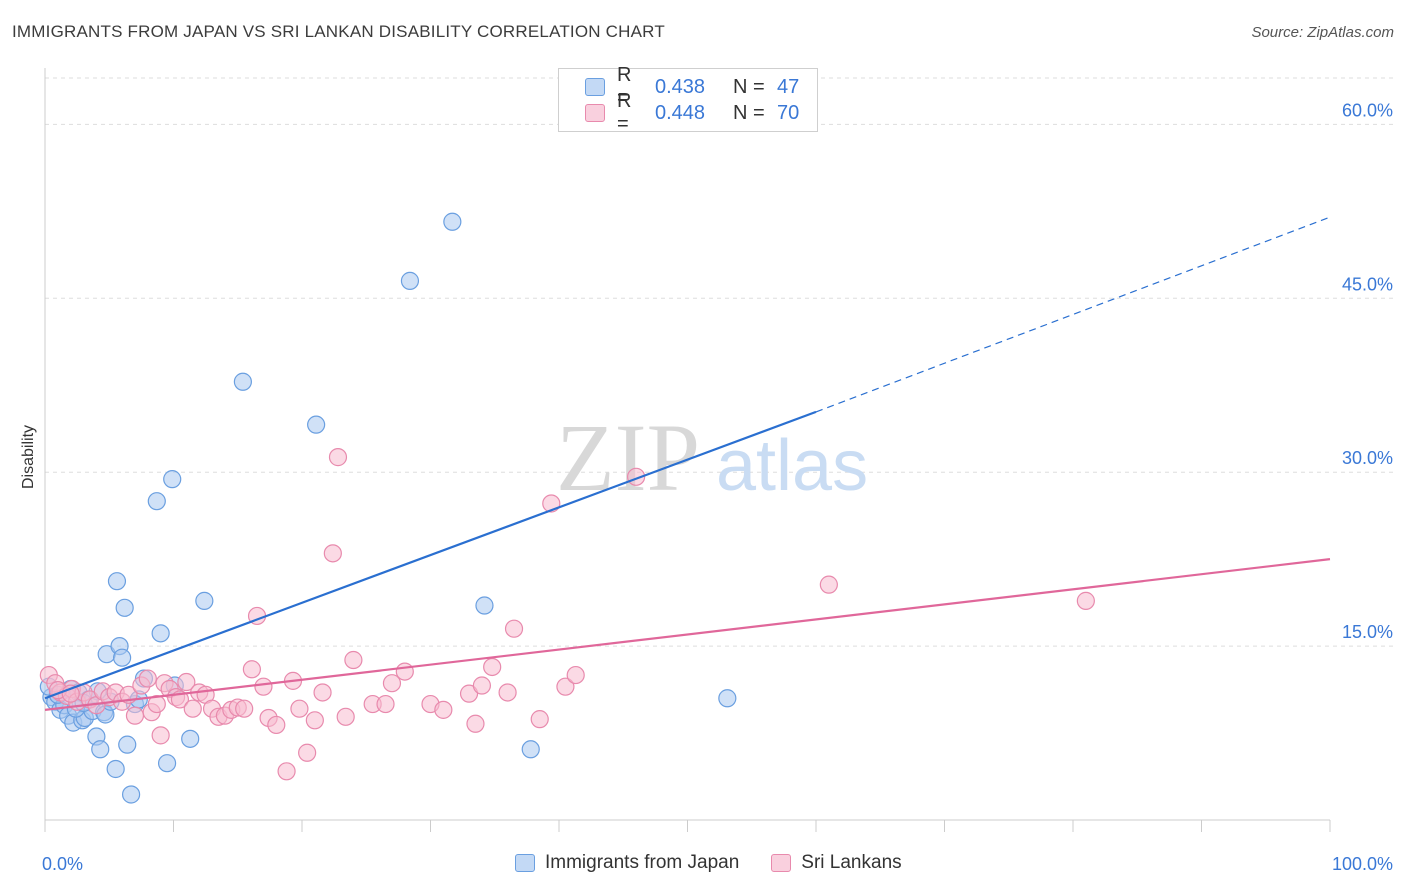 The width and height of the screenshot is (1406, 892). Describe the element at coordinates (1367, 632) in the screenshot. I see `y-tick-label: 15.0%` at that location.